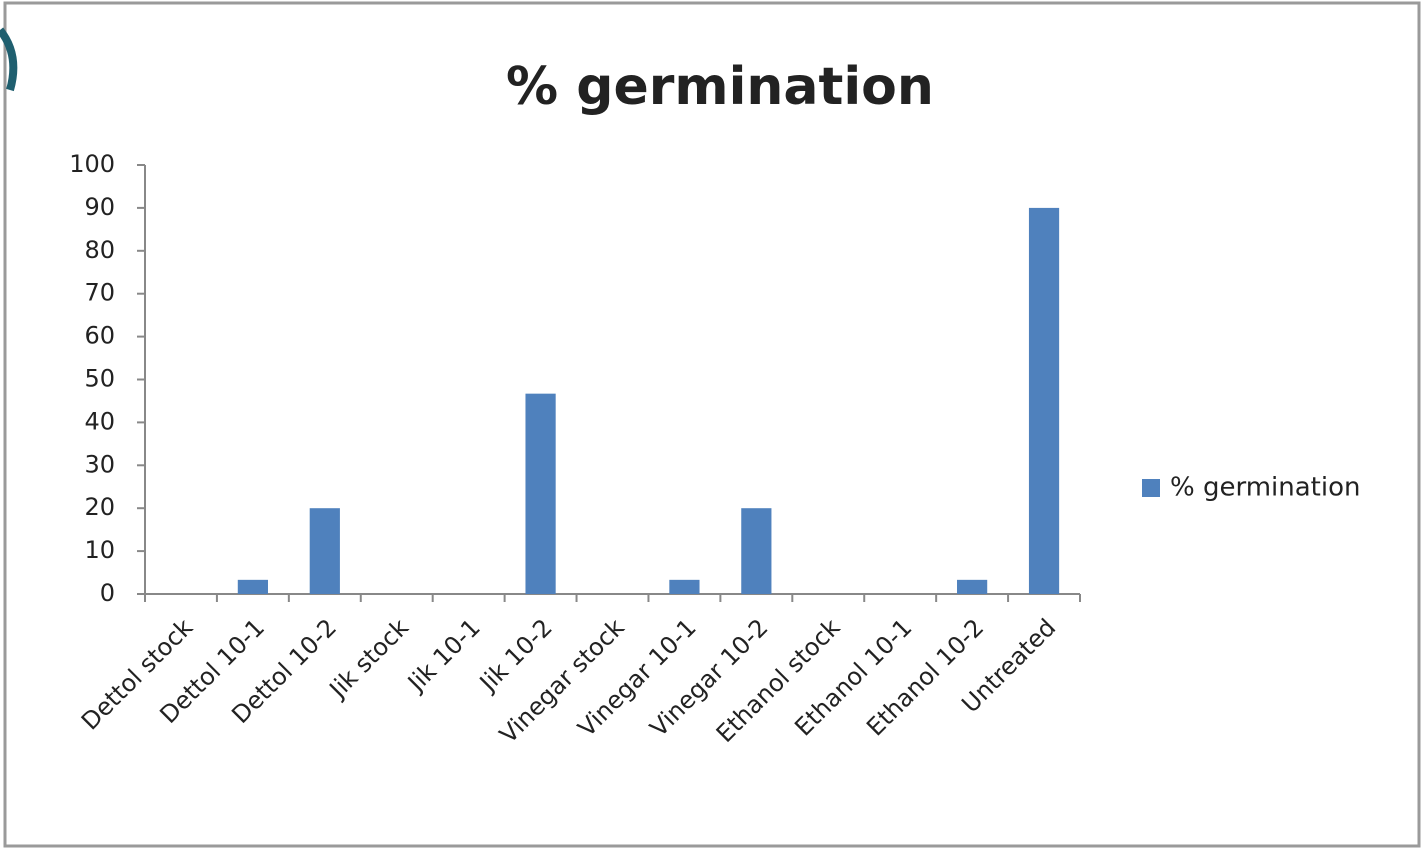  Describe the element at coordinates (99, 293) in the screenshot. I see `y-tick-label: 70` at that location.